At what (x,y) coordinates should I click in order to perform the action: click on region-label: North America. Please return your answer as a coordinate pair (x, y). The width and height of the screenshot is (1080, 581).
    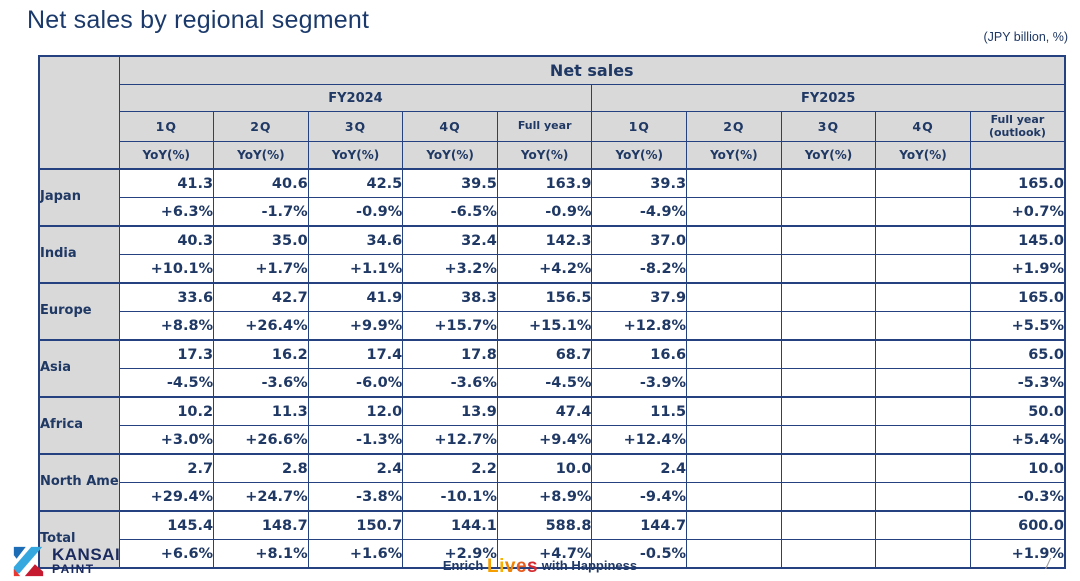
    Looking at the image, I should click on (79, 482).